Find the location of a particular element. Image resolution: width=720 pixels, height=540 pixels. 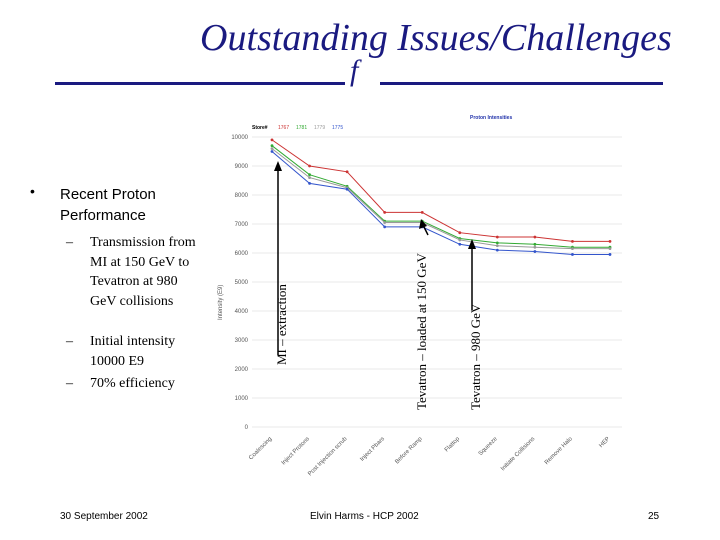

y-tick-label: 4000 is located at coordinates (242, 312).